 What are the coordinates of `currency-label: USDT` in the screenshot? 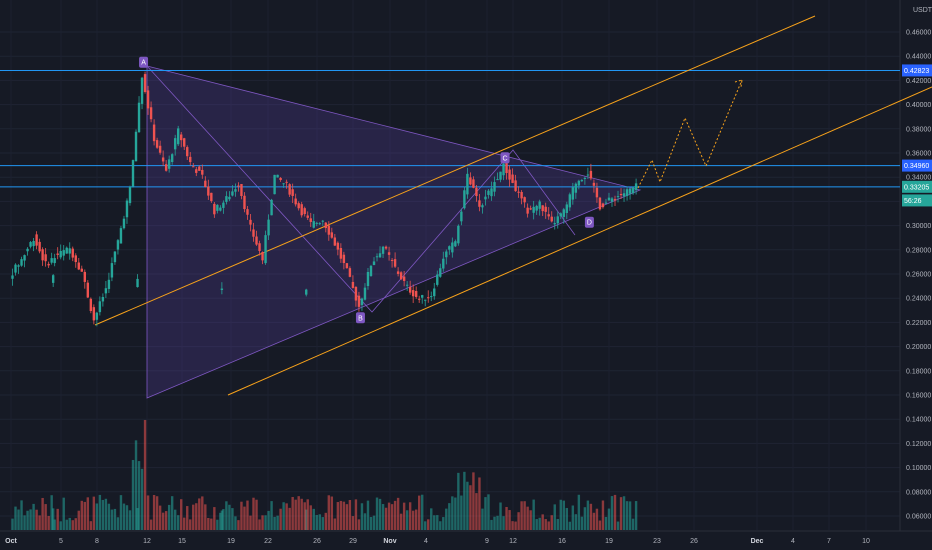 It's located at (922, 10).